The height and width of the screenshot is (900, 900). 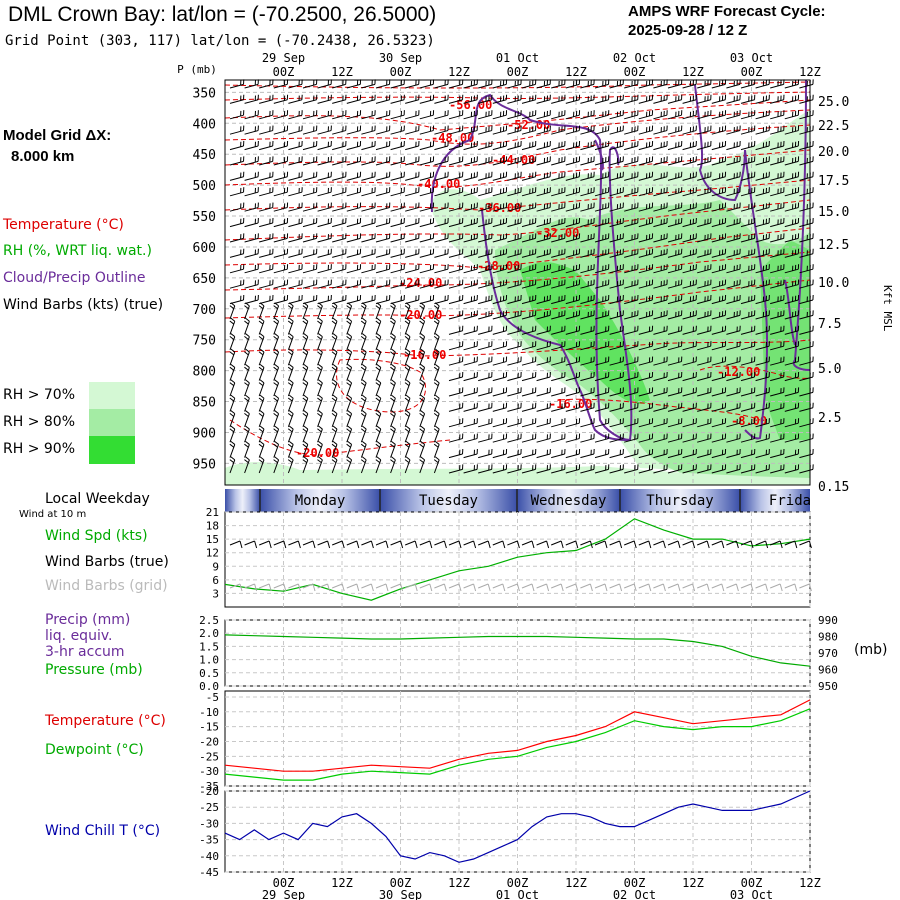 What do you see at coordinates (688, 30) in the screenshot?
I see `forecast-cycle-value: 2025-09-28 / 12 Z` at bounding box center [688, 30].